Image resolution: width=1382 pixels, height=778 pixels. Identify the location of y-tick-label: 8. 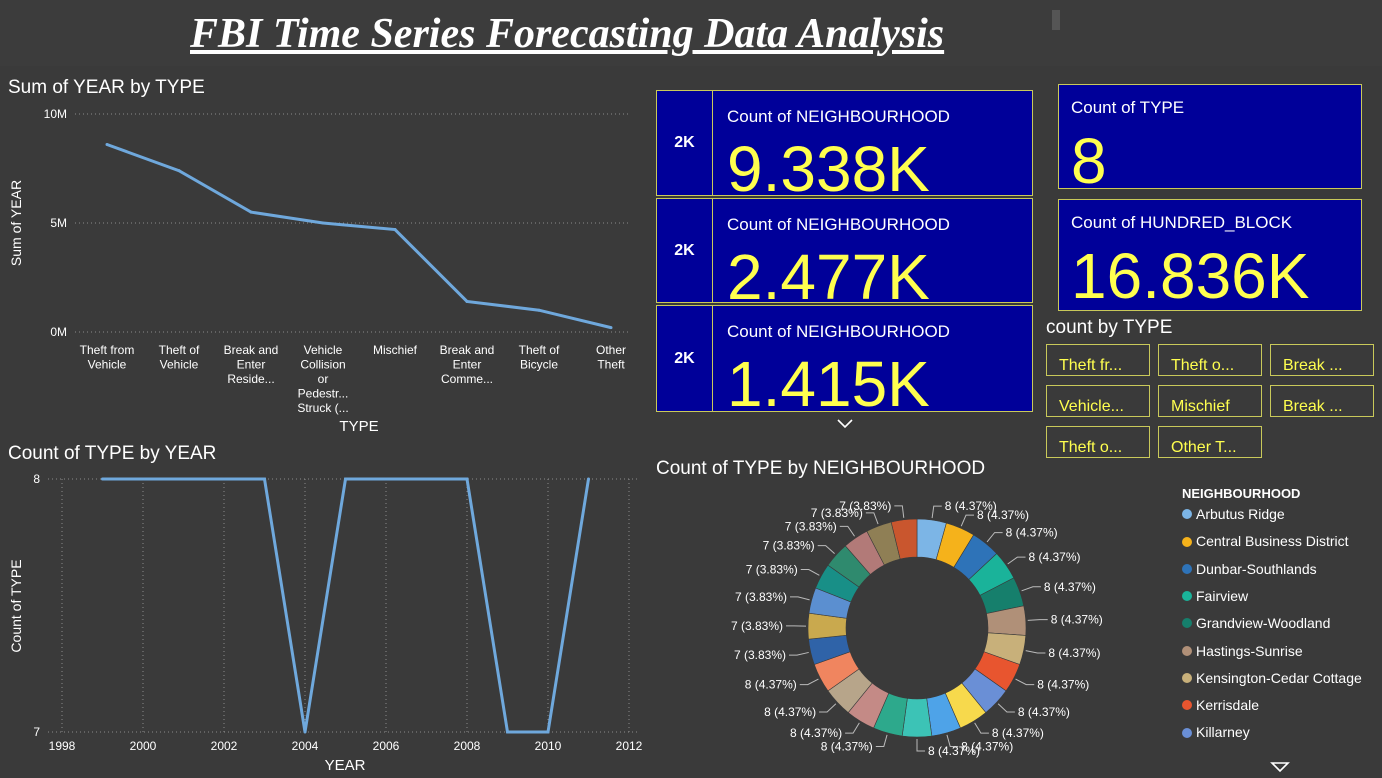
(36, 479).